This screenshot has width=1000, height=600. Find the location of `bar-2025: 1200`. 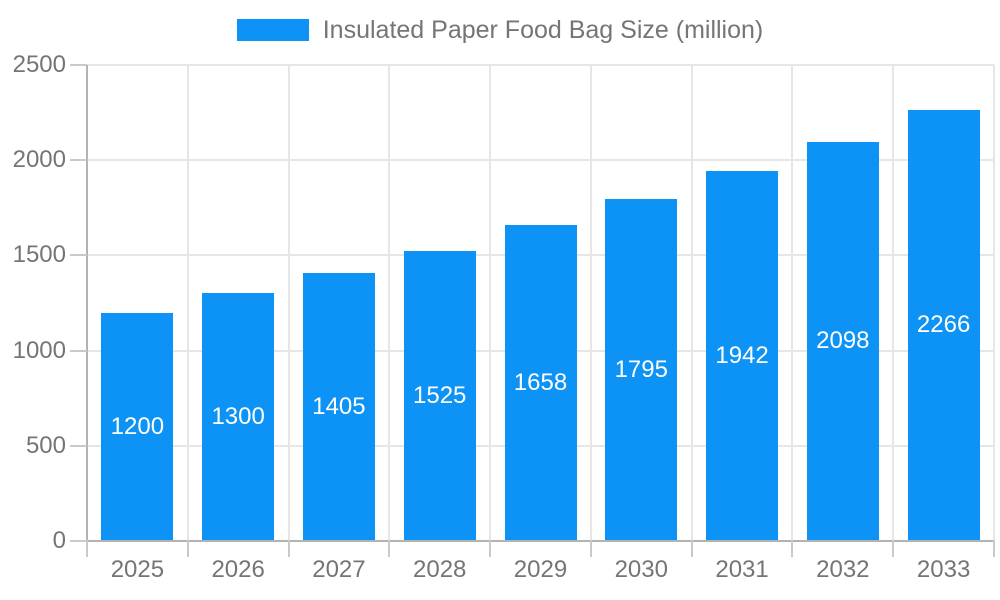

bar-2025: 1200 is located at coordinates (137, 426).